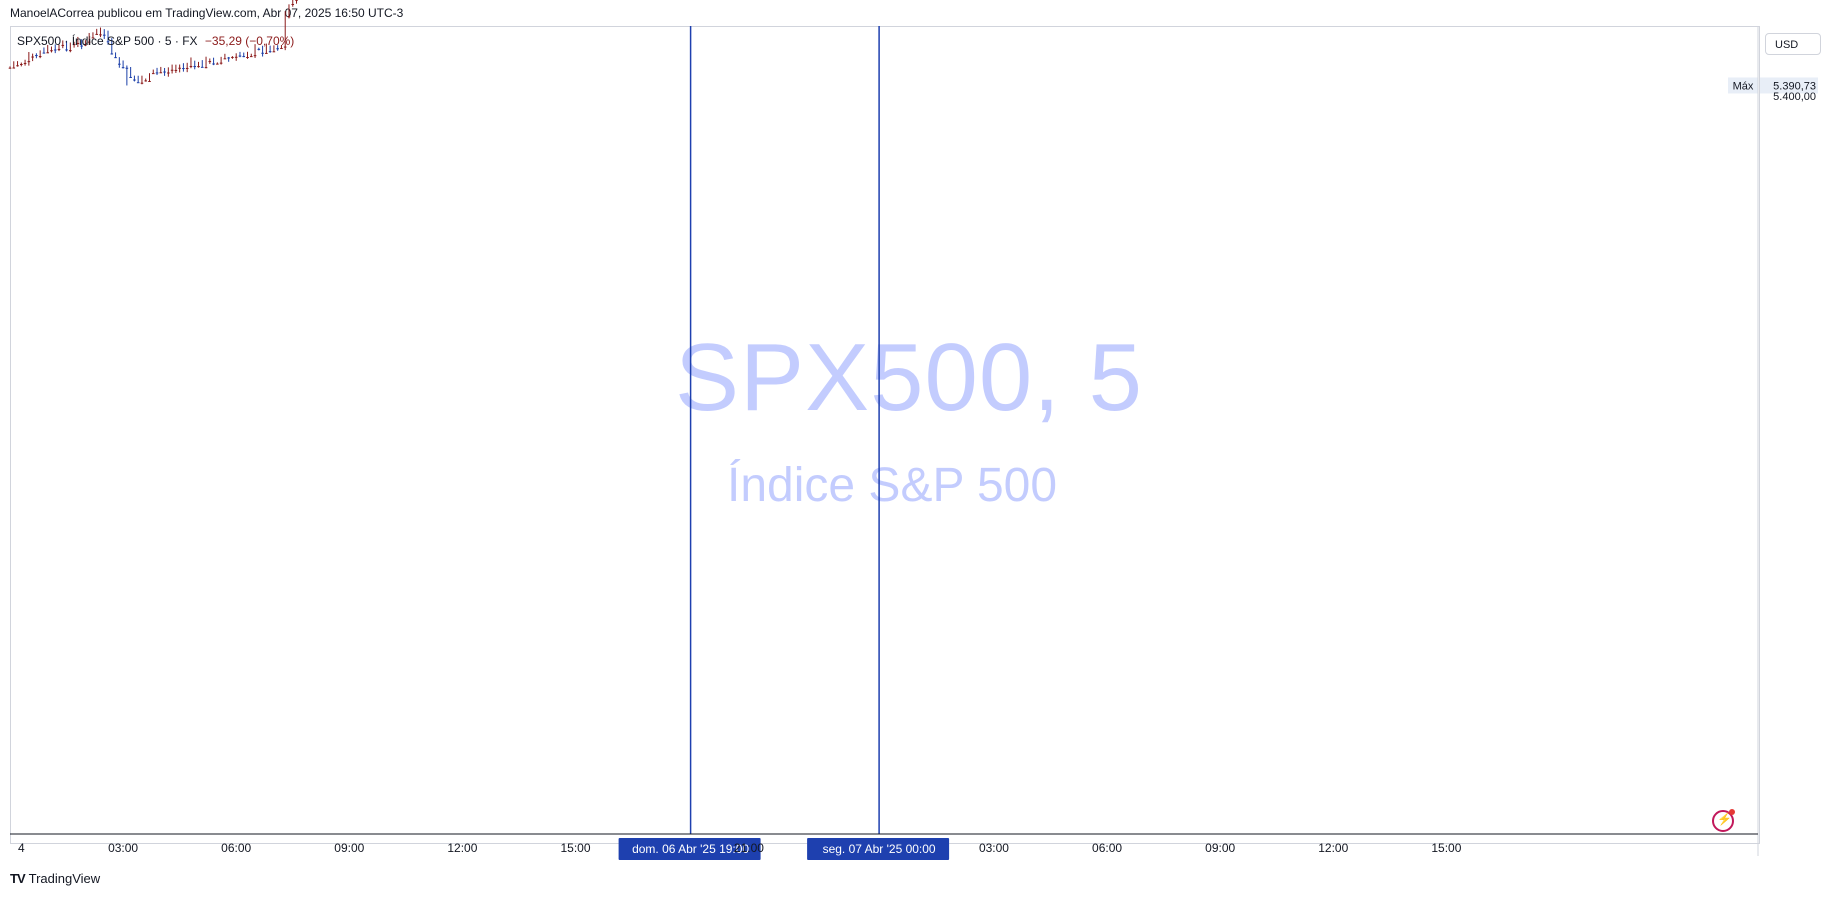 The image size is (1835, 897). What do you see at coordinates (749, 848) in the screenshot?
I see `time-tick-label: 21:00` at bounding box center [749, 848].